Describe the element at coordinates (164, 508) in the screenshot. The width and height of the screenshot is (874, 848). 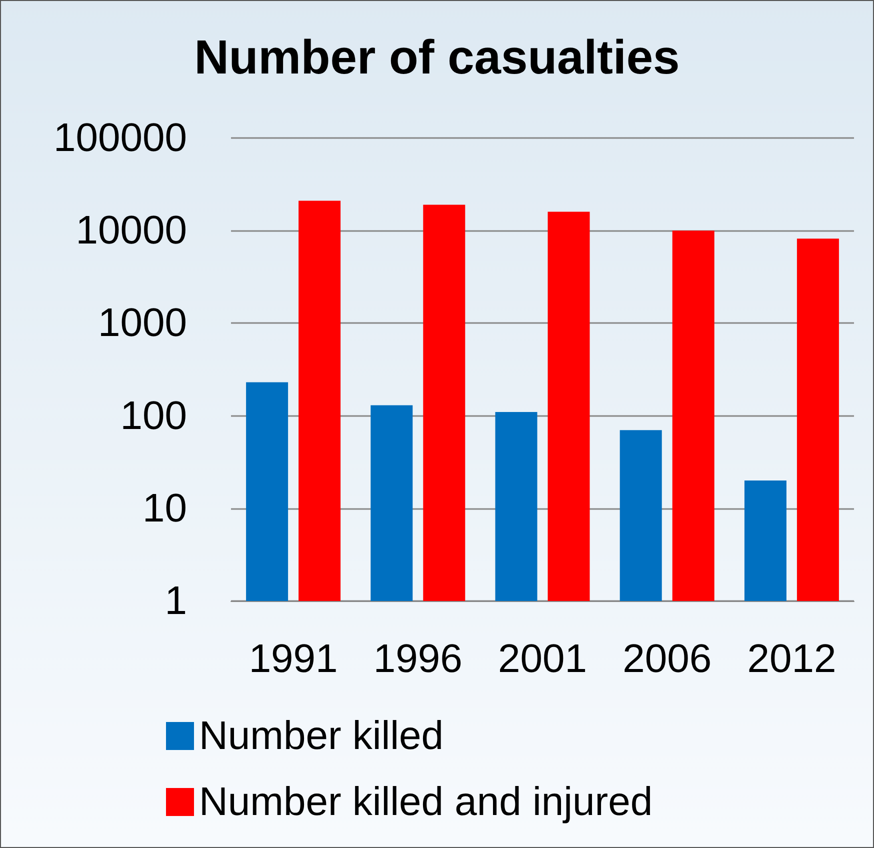
I see `y-tick-label: 10` at that location.